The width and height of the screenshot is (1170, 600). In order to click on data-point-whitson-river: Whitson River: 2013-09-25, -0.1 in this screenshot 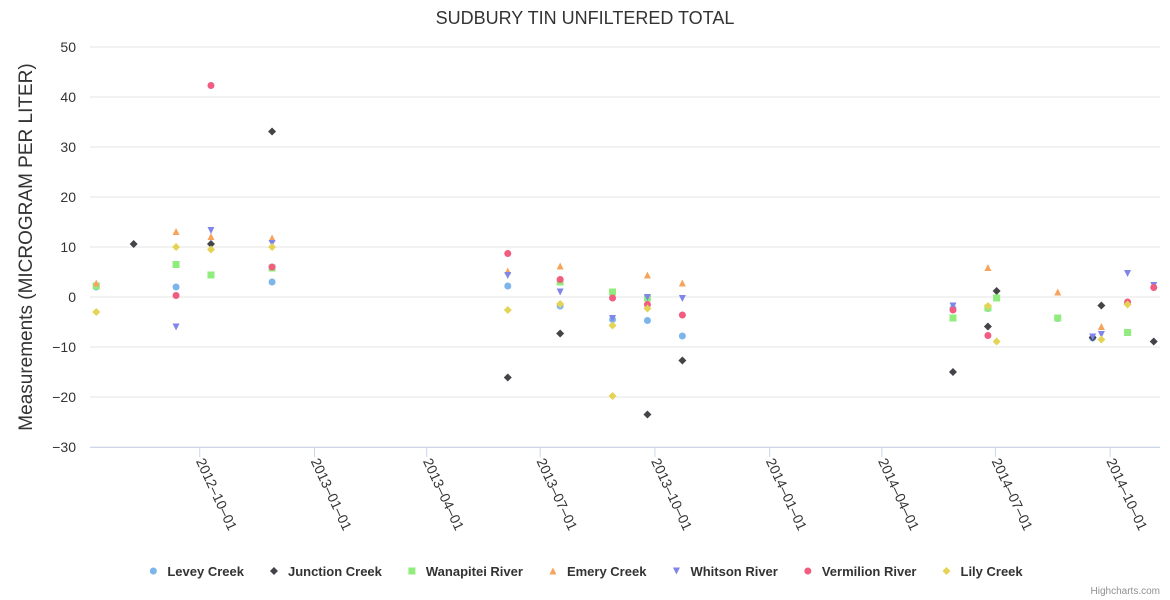, I will do `click(647, 297)`.